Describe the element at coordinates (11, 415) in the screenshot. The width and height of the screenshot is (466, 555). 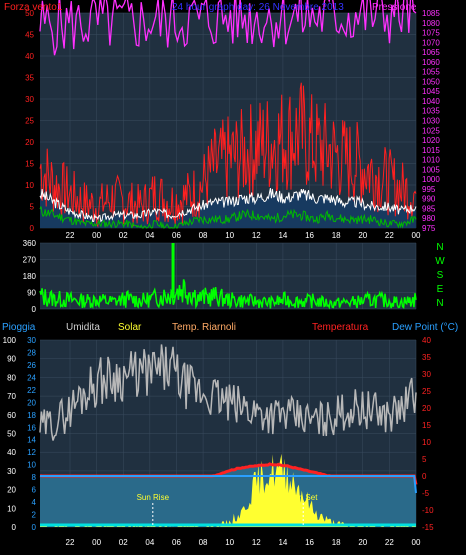
I see `humidity-y-tick: 60` at that location.